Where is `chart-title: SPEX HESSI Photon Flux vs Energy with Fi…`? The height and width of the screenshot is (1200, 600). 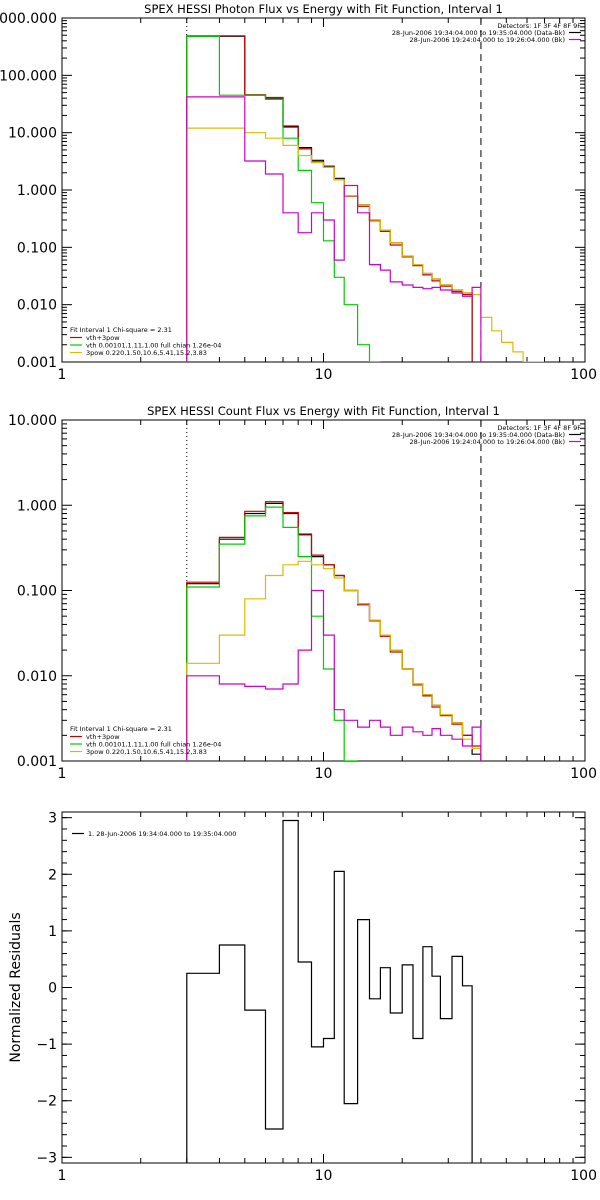 chart-title: SPEX HESSI Photon Flux vs Energy with Fi… is located at coordinates (323, 9).